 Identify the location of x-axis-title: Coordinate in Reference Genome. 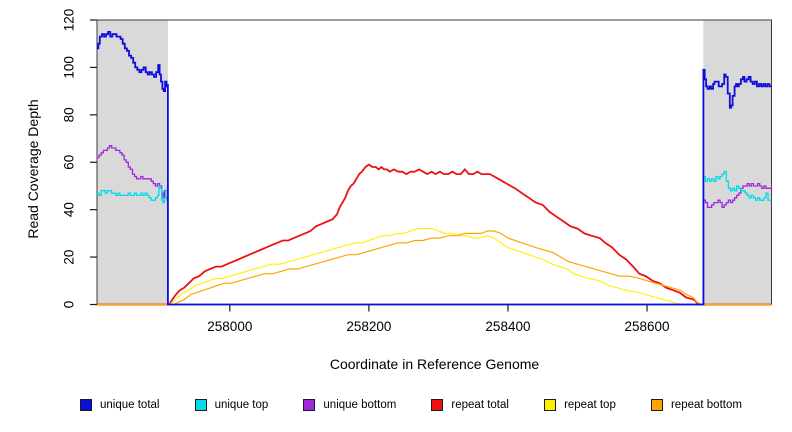
(434, 364).